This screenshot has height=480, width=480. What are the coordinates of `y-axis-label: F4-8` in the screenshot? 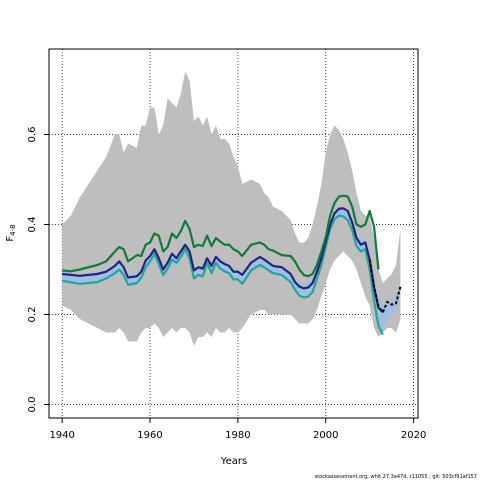 It's located at (11, 232).